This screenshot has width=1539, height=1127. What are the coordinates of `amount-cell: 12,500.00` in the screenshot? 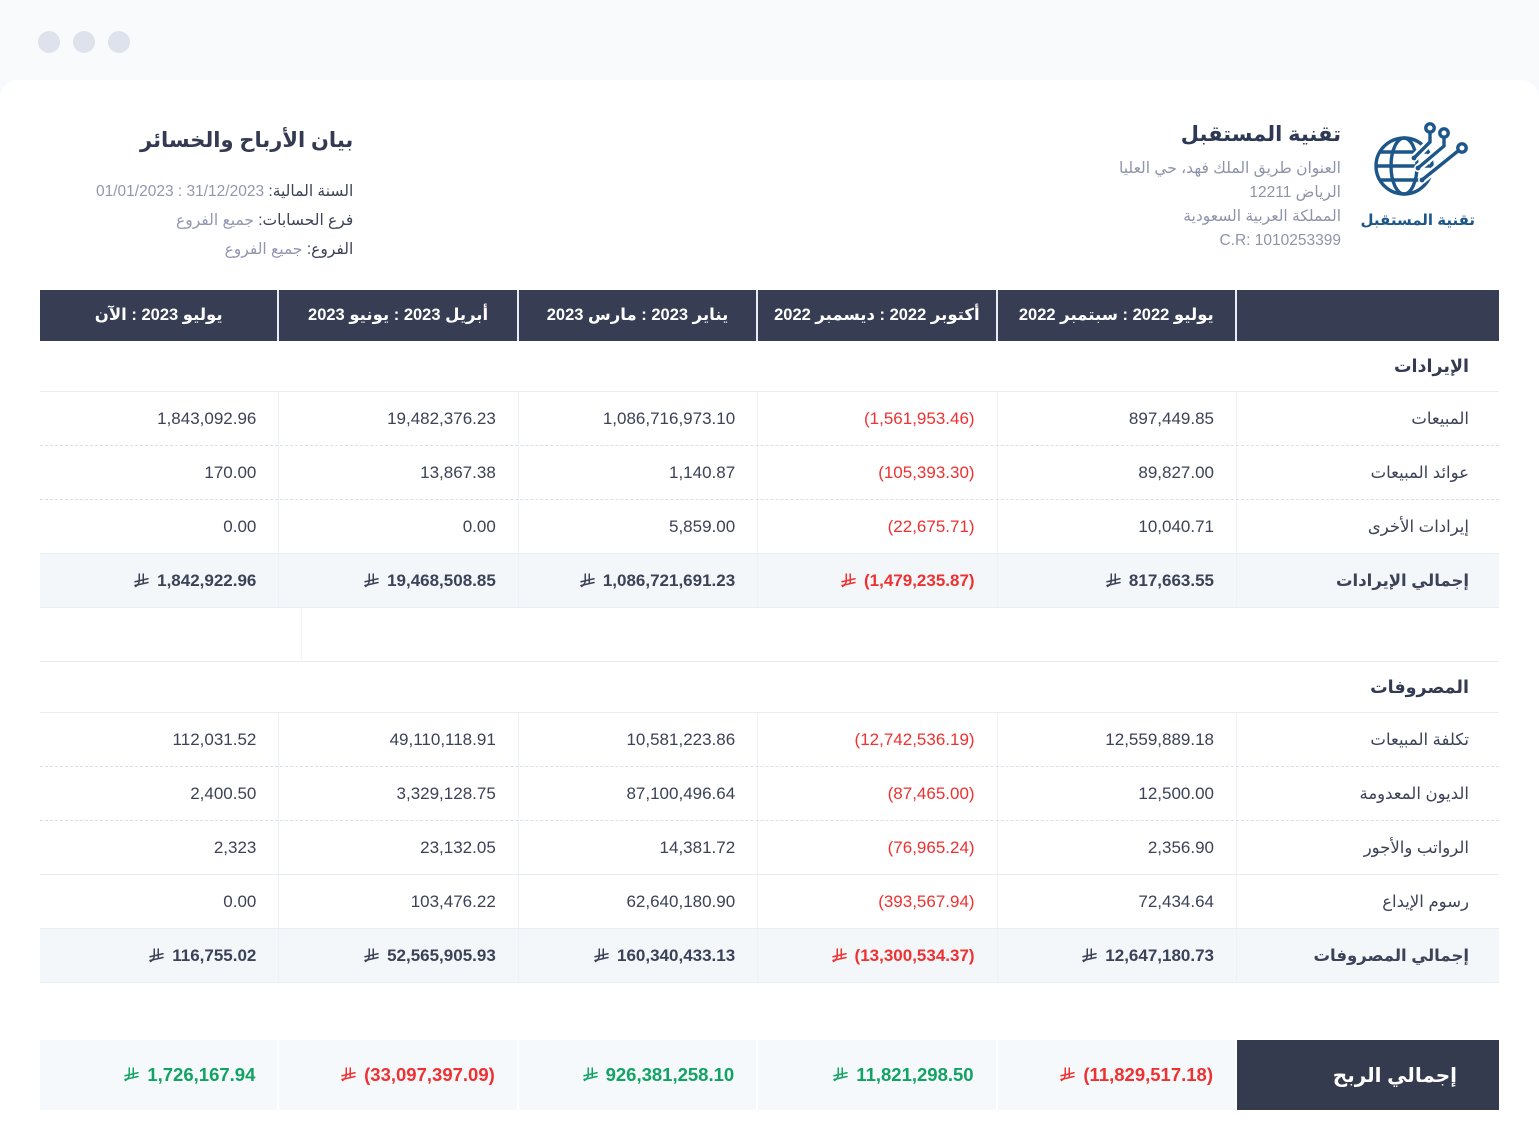 It's located at (1117, 793).